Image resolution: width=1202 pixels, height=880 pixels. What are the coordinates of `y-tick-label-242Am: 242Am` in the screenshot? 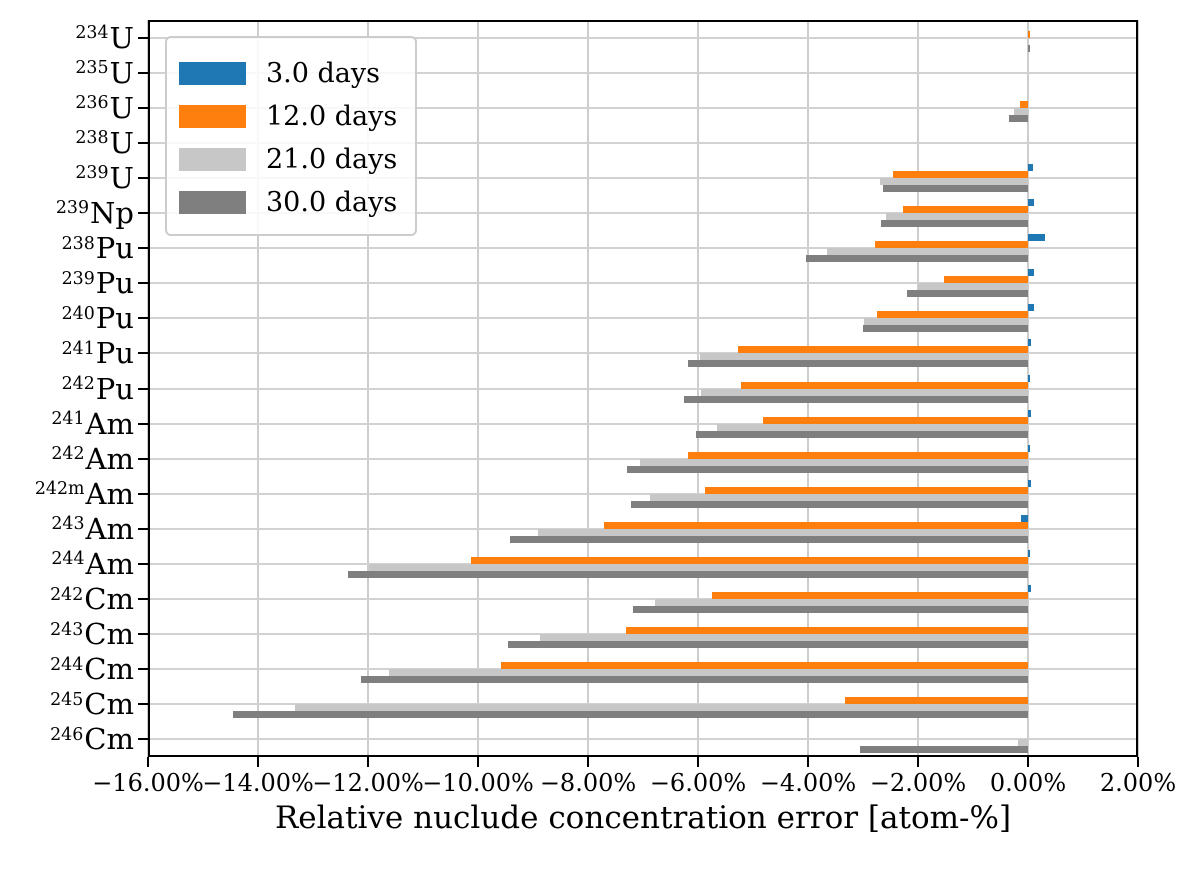 It's located at (67, 461).